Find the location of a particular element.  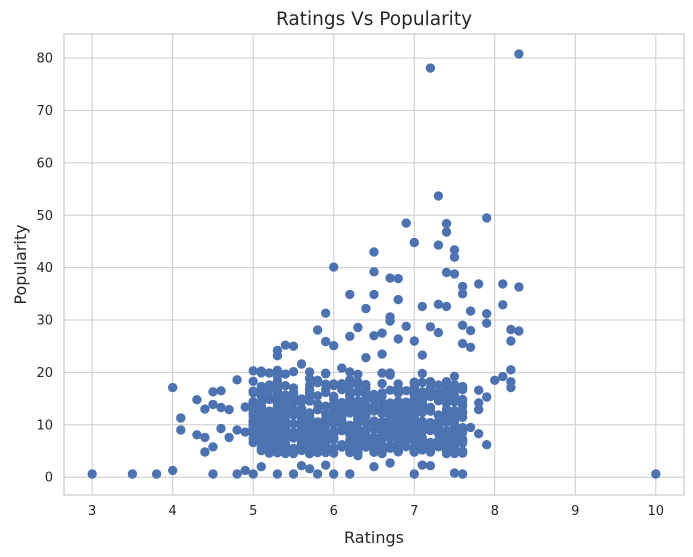

x-tick-label: 3 is located at coordinates (92, 511).